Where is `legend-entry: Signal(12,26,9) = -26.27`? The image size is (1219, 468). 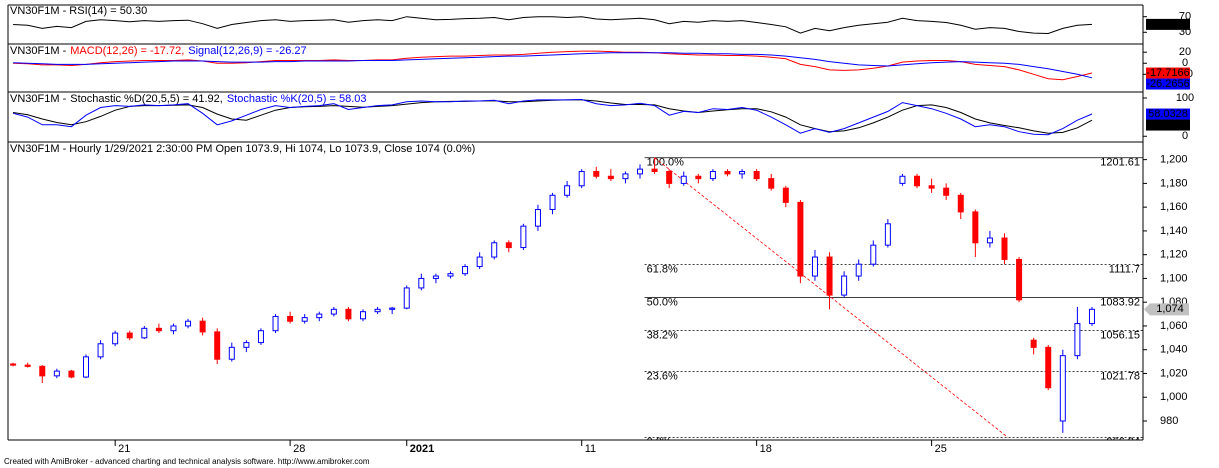
legend-entry: Signal(12,26,9) = -26.27 is located at coordinates (247, 51).